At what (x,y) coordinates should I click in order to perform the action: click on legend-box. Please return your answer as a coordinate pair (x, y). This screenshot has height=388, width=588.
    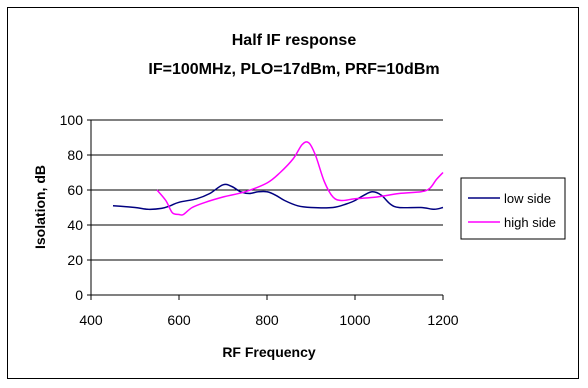
    Looking at the image, I should click on (513, 208).